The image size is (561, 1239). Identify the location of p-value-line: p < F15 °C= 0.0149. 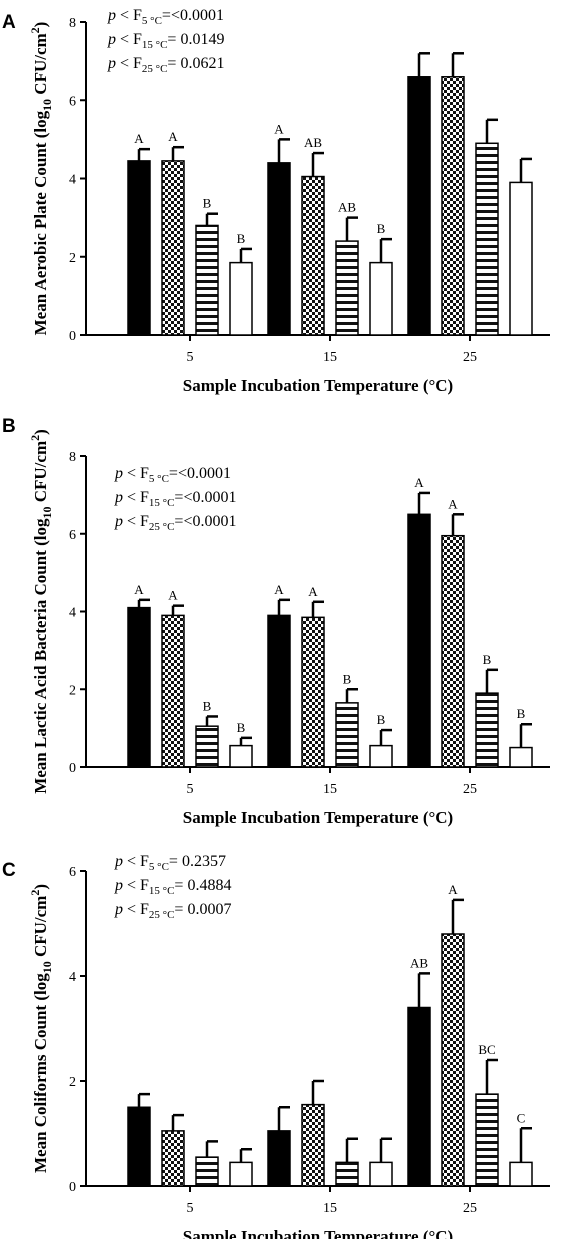
(165, 41).